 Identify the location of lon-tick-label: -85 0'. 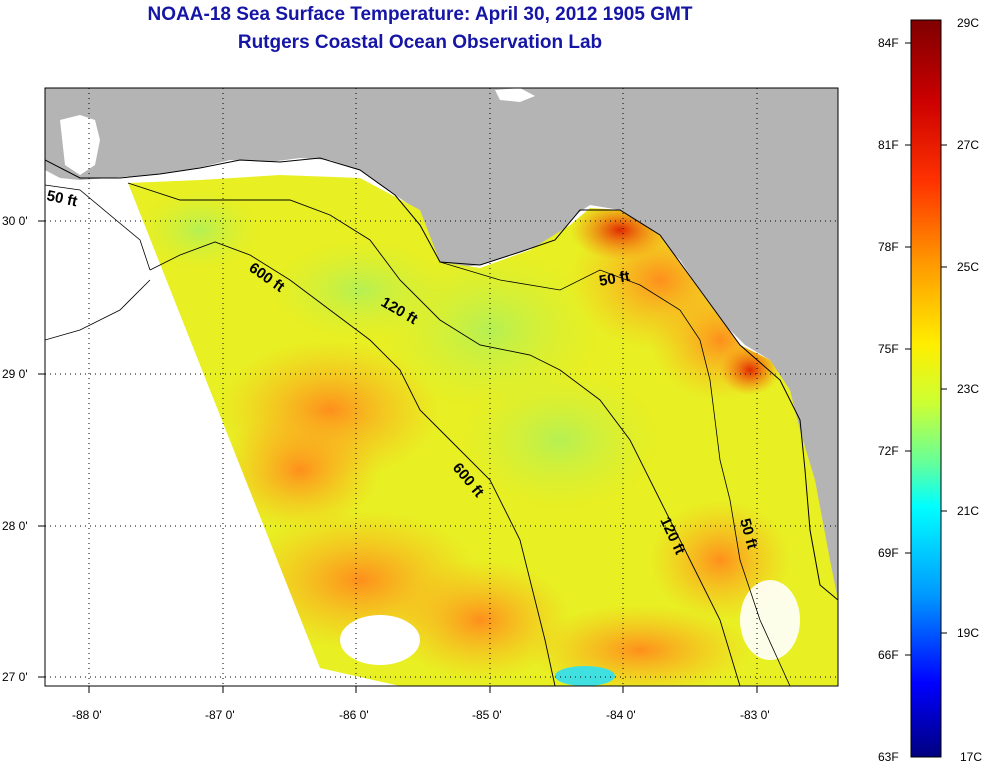
(487, 715).